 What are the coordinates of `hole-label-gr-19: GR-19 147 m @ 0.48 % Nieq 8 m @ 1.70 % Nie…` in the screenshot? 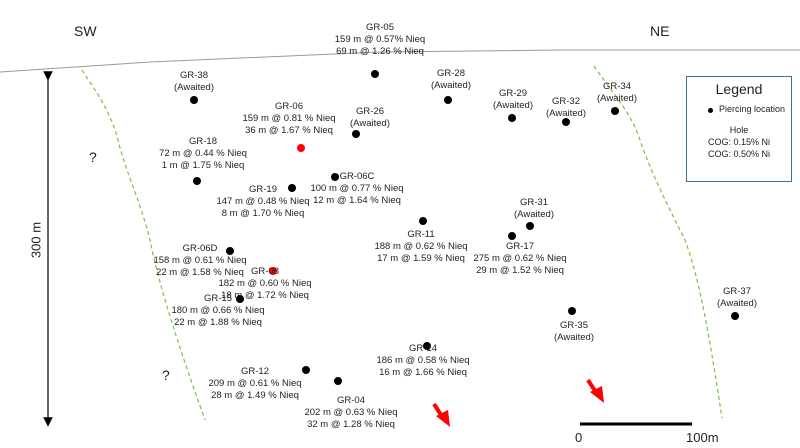 It's located at (262, 202).